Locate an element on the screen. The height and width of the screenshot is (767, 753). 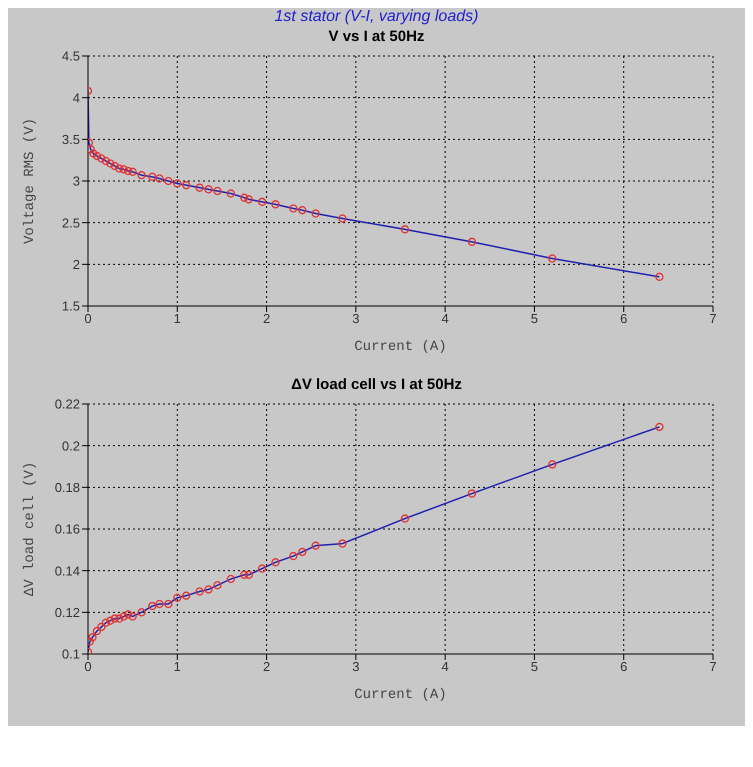
y-tick-label: 0.12 is located at coordinates (67, 612).